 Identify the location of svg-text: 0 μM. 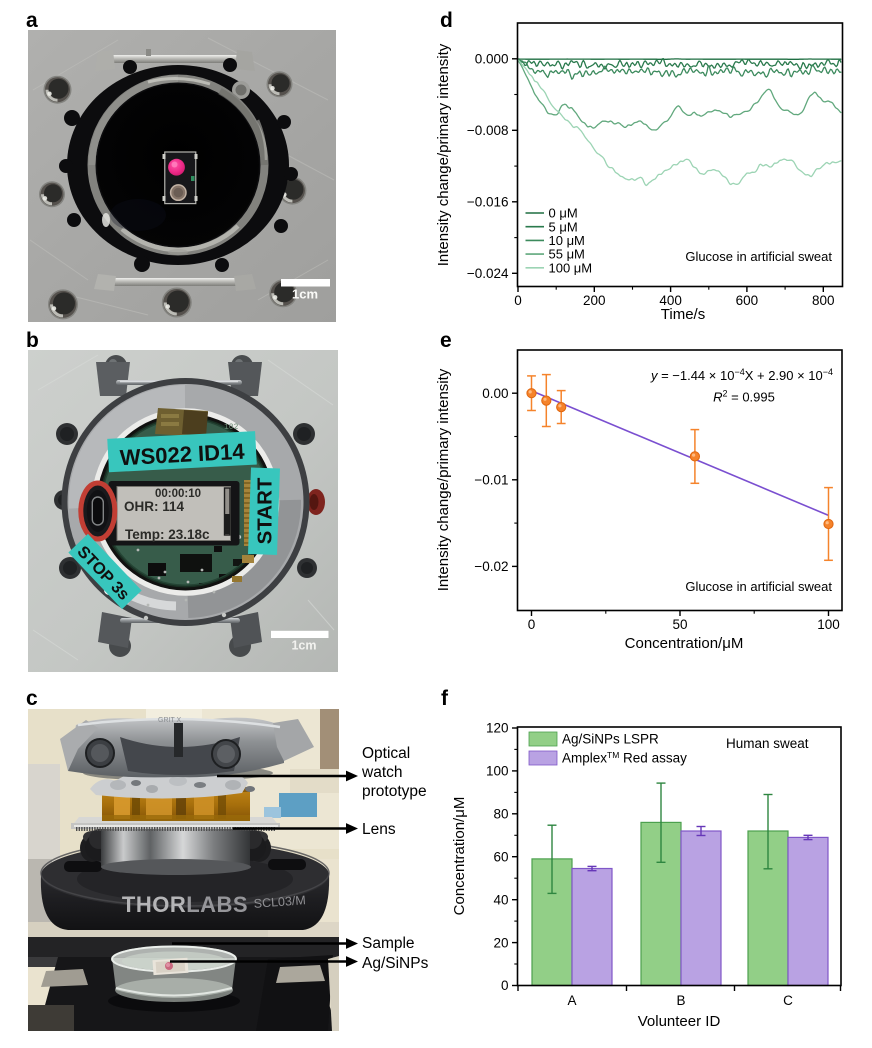
(563, 213).